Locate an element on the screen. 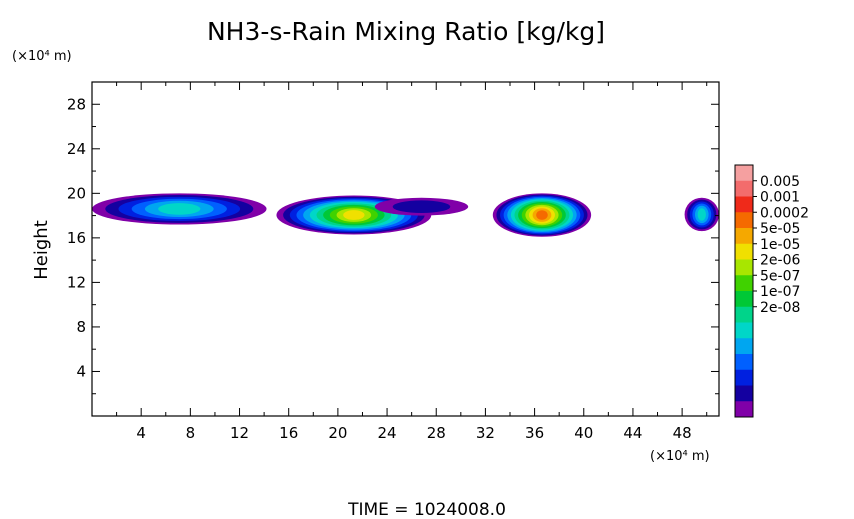 Image resolution: width=854 pixels, height=519 pixels. footer-time: TIME = 1024008.0 is located at coordinates (426, 509).